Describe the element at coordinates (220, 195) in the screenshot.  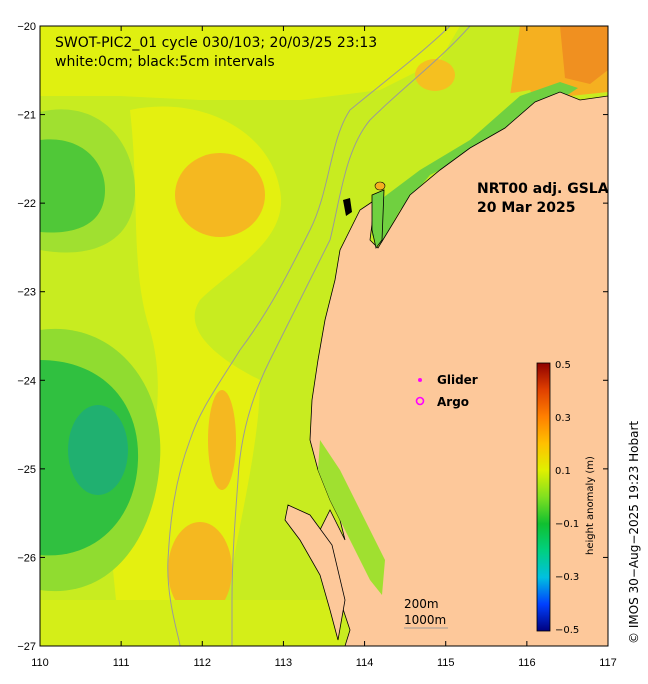
I see `eddy-warm-north` at that location.